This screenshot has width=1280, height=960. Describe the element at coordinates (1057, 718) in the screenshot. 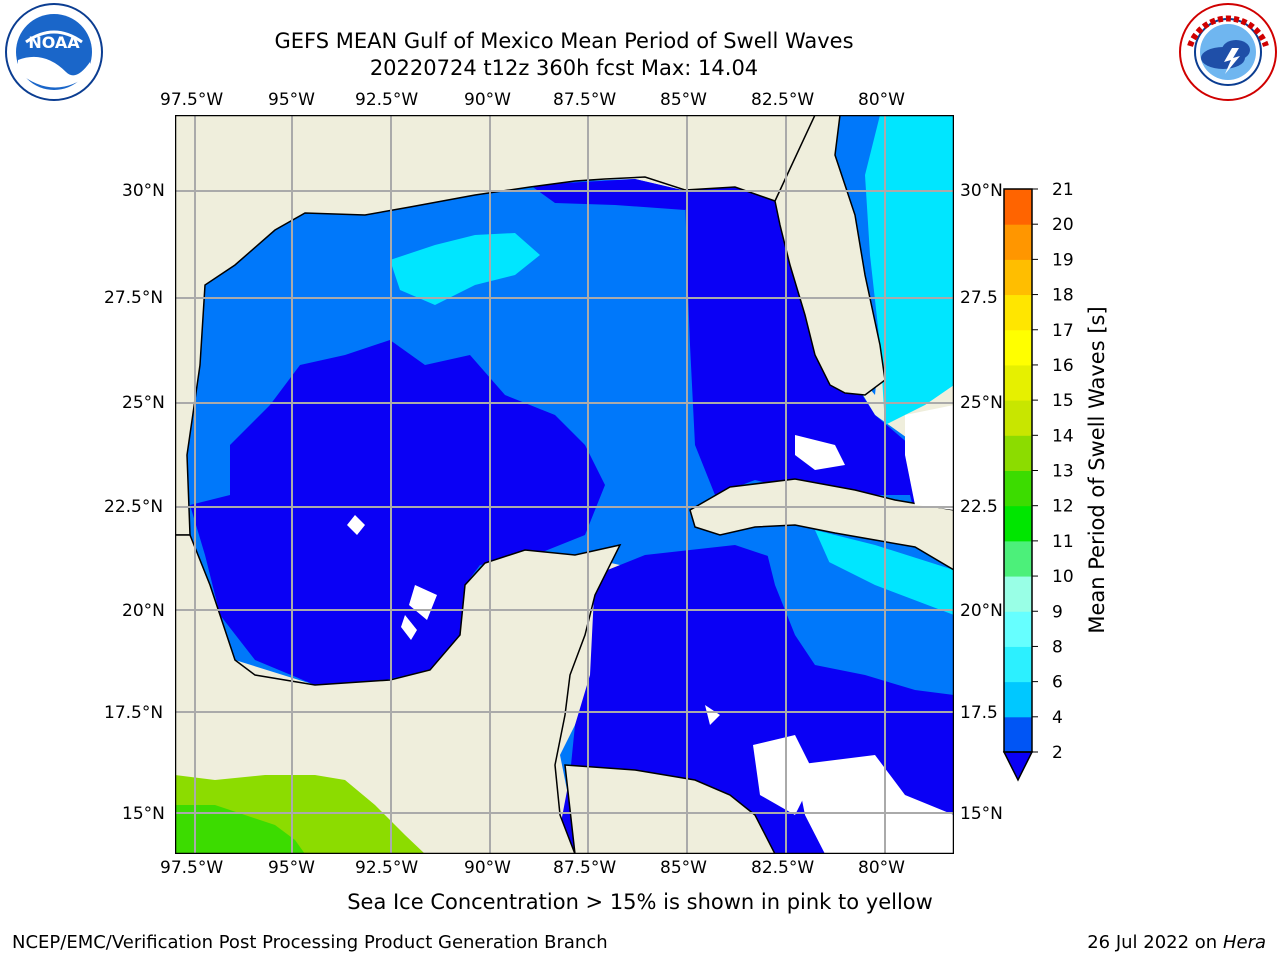

I see `colorbar-tick-label: 4` at that location.